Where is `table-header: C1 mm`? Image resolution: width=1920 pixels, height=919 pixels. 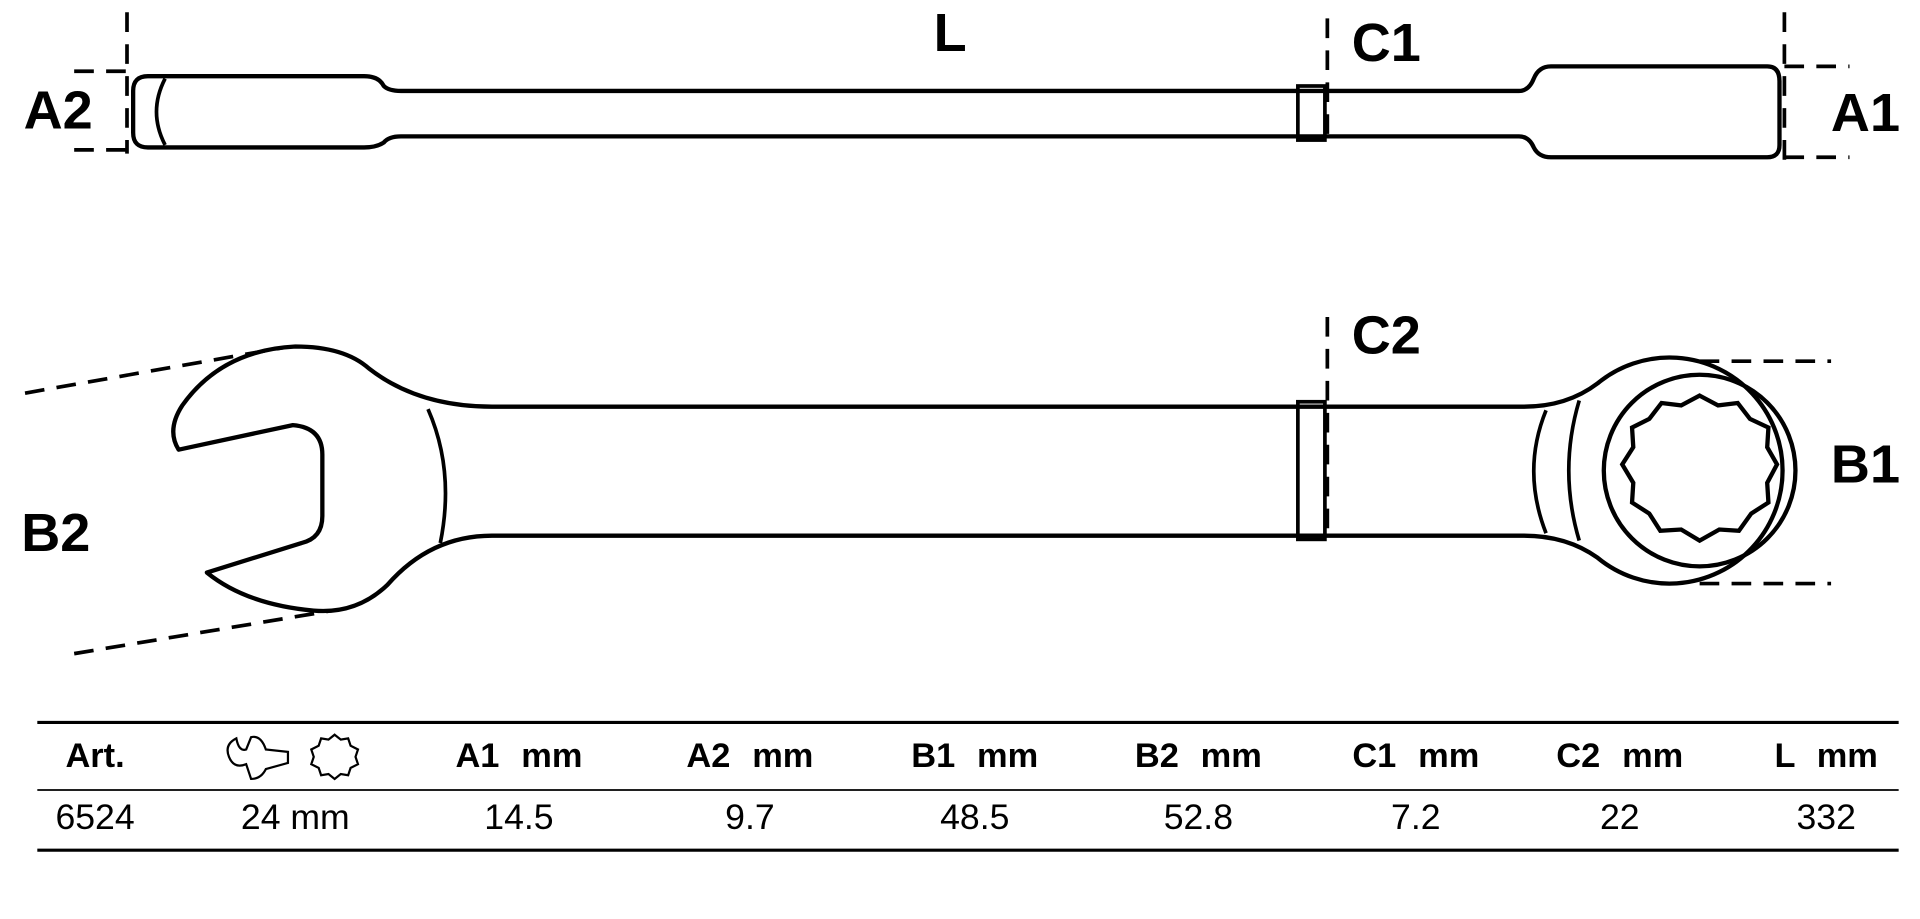
table-header: C1 mm is located at coordinates (1415, 756).